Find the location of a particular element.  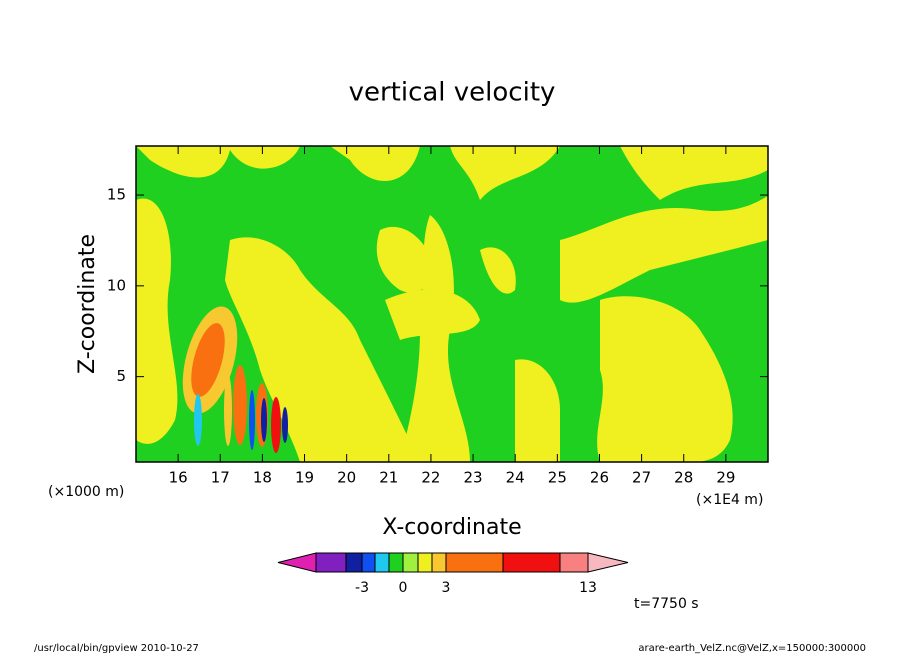

field-peaks is located at coordinates (235, 379).